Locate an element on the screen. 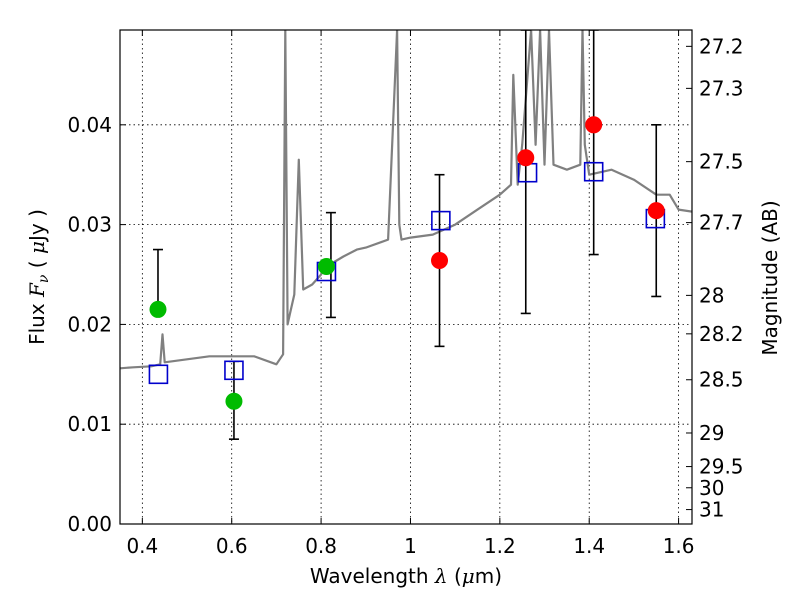  right-tick-label: 31 is located at coordinates (711, 510).